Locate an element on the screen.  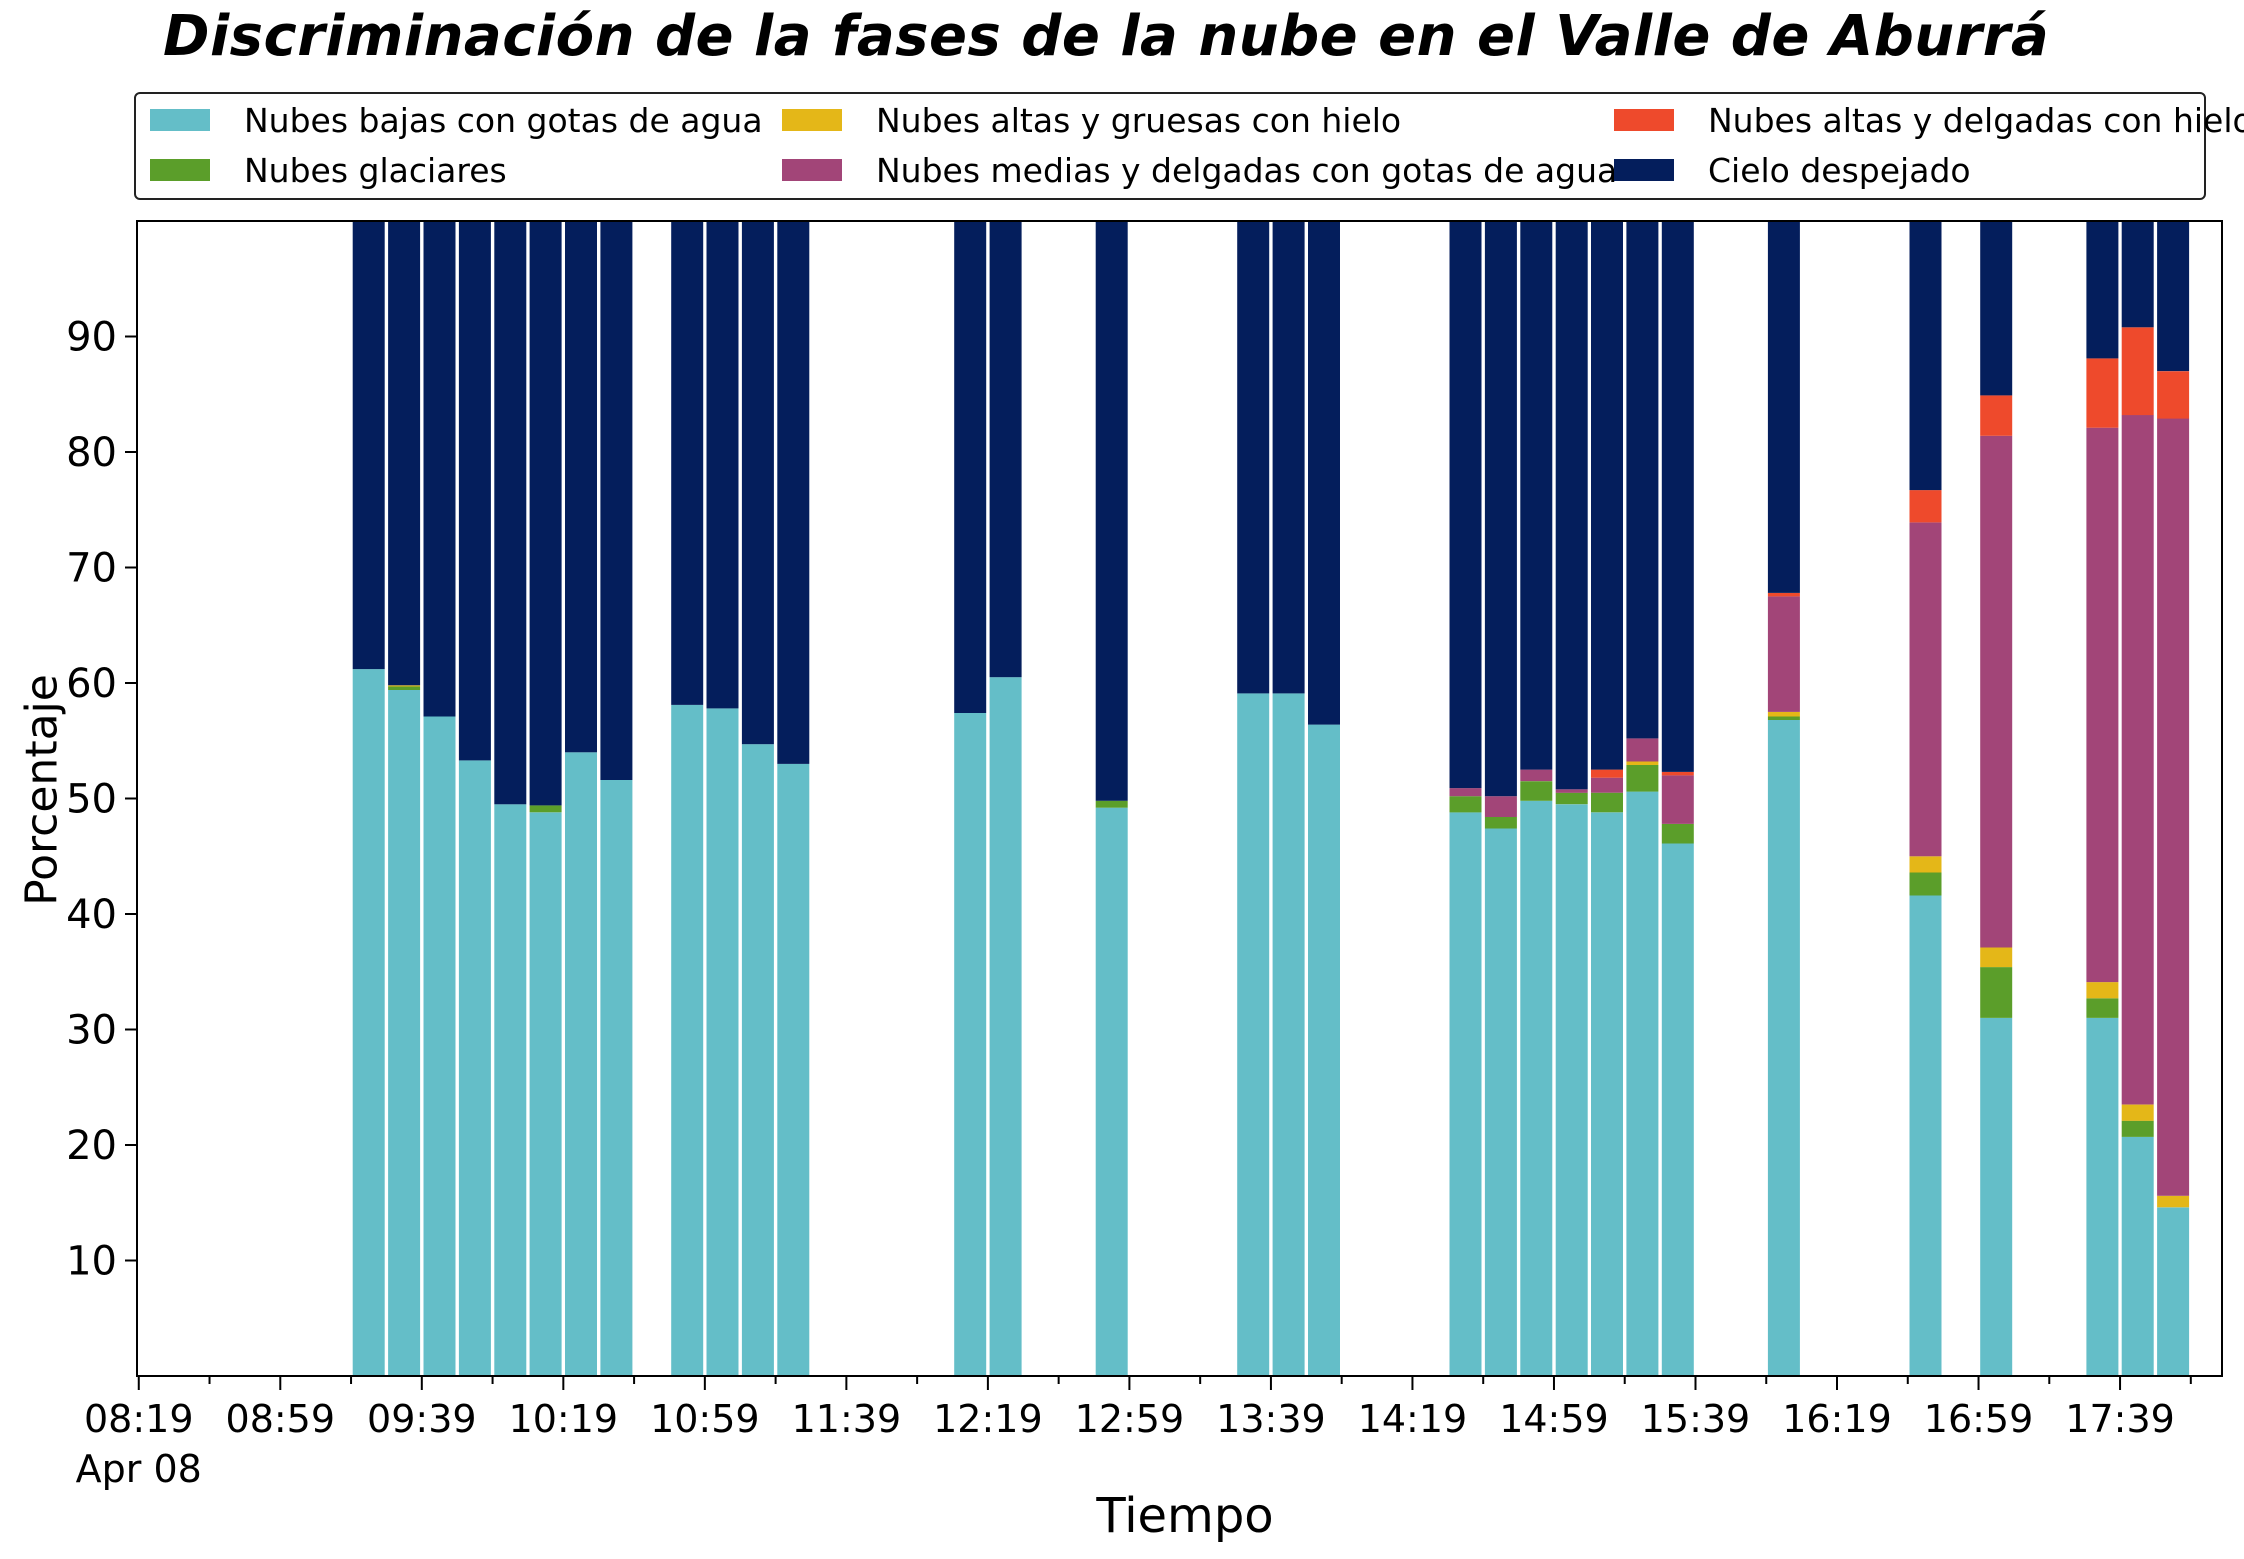
x-tick-label: 12:59 is located at coordinates (1130, 1419).